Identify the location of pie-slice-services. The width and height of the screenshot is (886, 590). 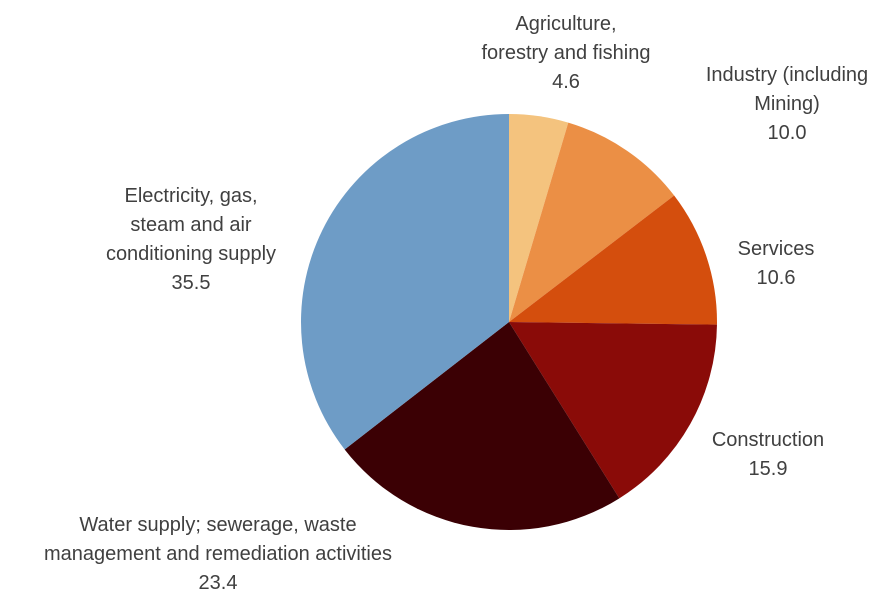
(613, 260).